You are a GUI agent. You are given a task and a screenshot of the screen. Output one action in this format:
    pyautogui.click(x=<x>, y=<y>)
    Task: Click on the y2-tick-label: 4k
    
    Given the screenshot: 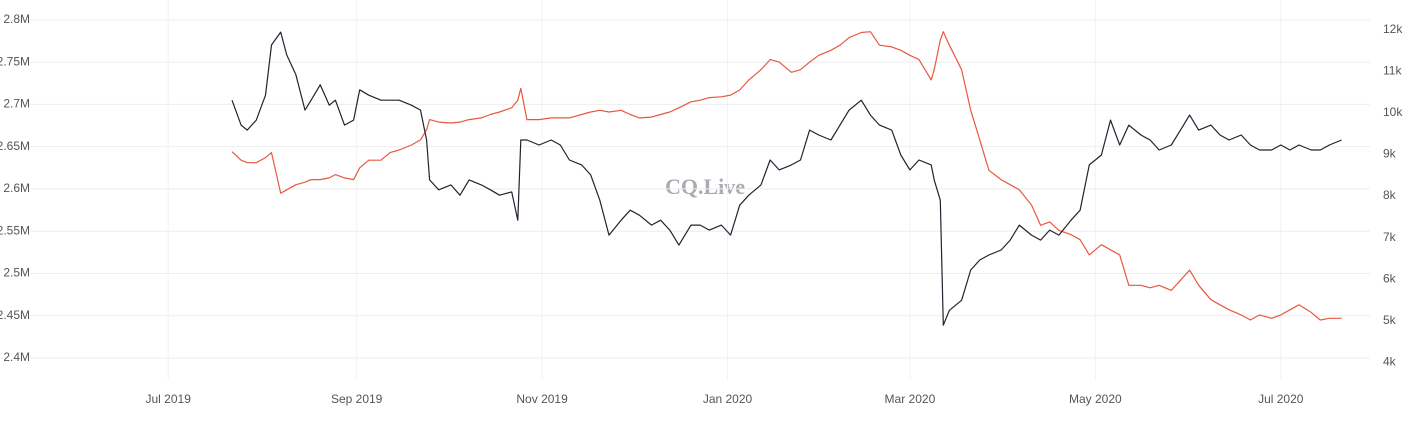 What is the action you would take?
    pyautogui.click(x=1390, y=361)
    